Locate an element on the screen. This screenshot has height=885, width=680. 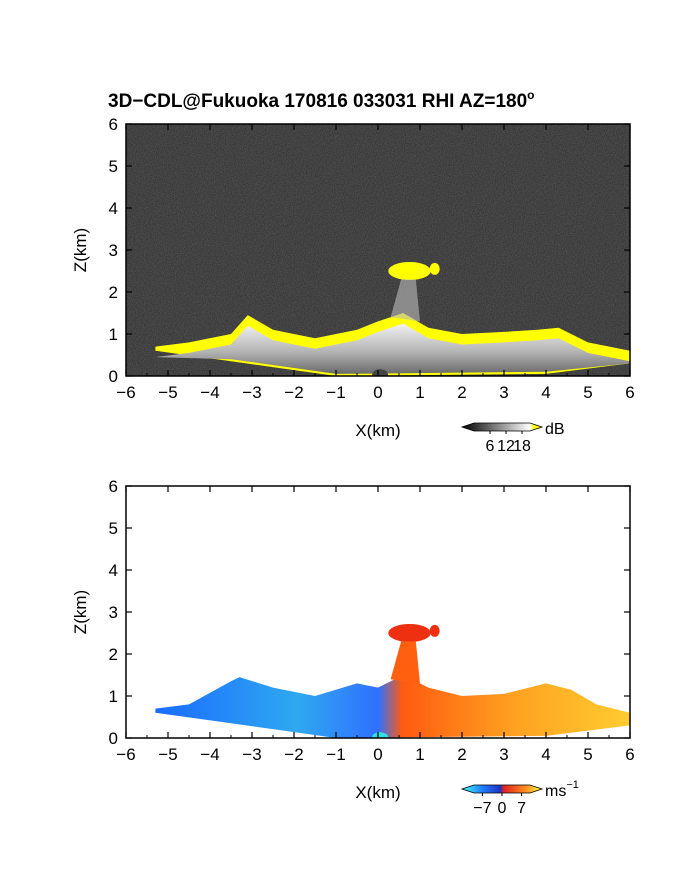
reflectivity-radar-site is located at coordinates (380, 372).